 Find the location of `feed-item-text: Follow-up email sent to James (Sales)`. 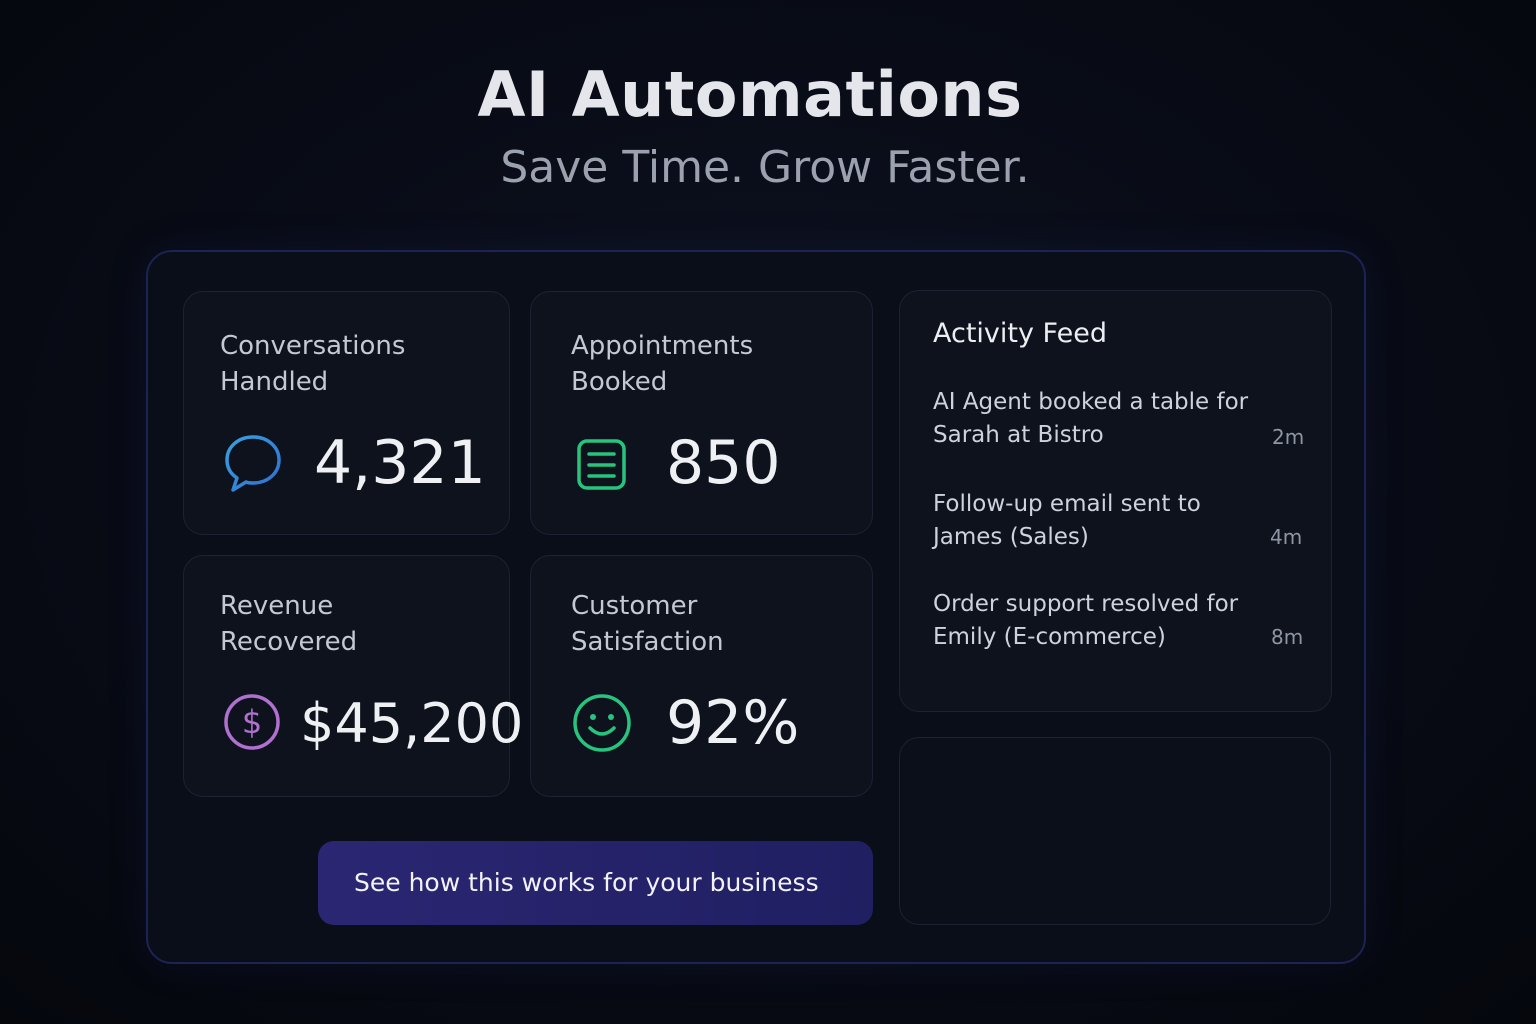

feed-item-text: Follow-up email sent to James (Sales) is located at coordinates (1067, 520).